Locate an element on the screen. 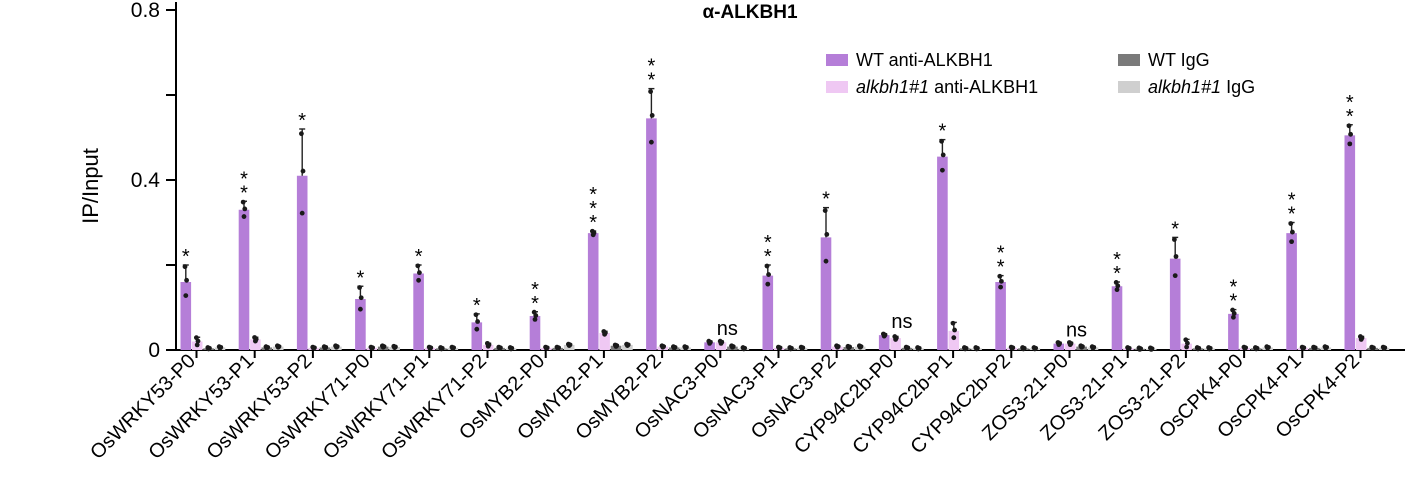  x-tick-label: OsWRKY71-P2 is located at coordinates (434, 407).